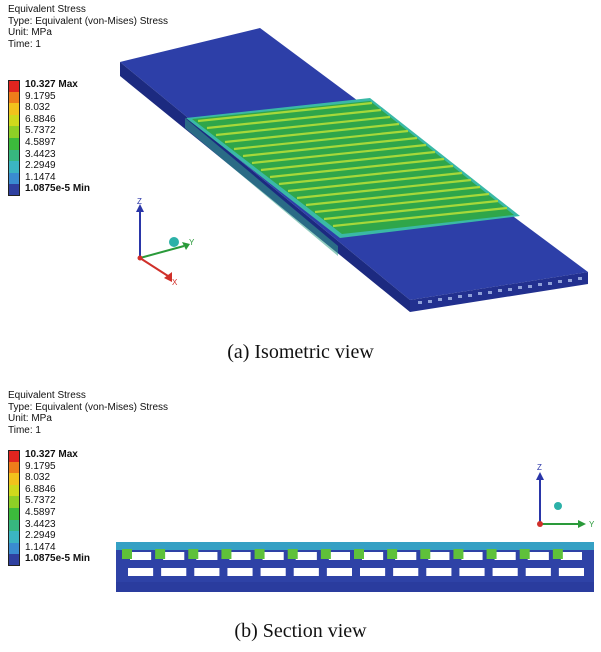  Describe the element at coordinates (165, 242) in the screenshot. I see `coordinate-triad: Z Y X` at that location.